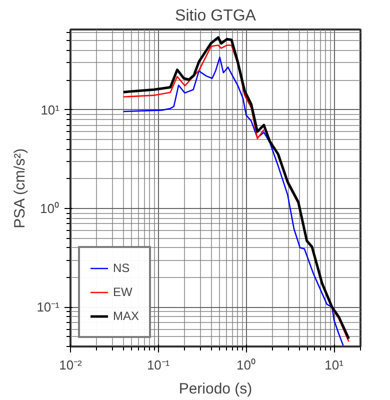  Describe the element at coordinates (50, 208) in the screenshot. I see `y-tick-label: 10⁰` at that location.